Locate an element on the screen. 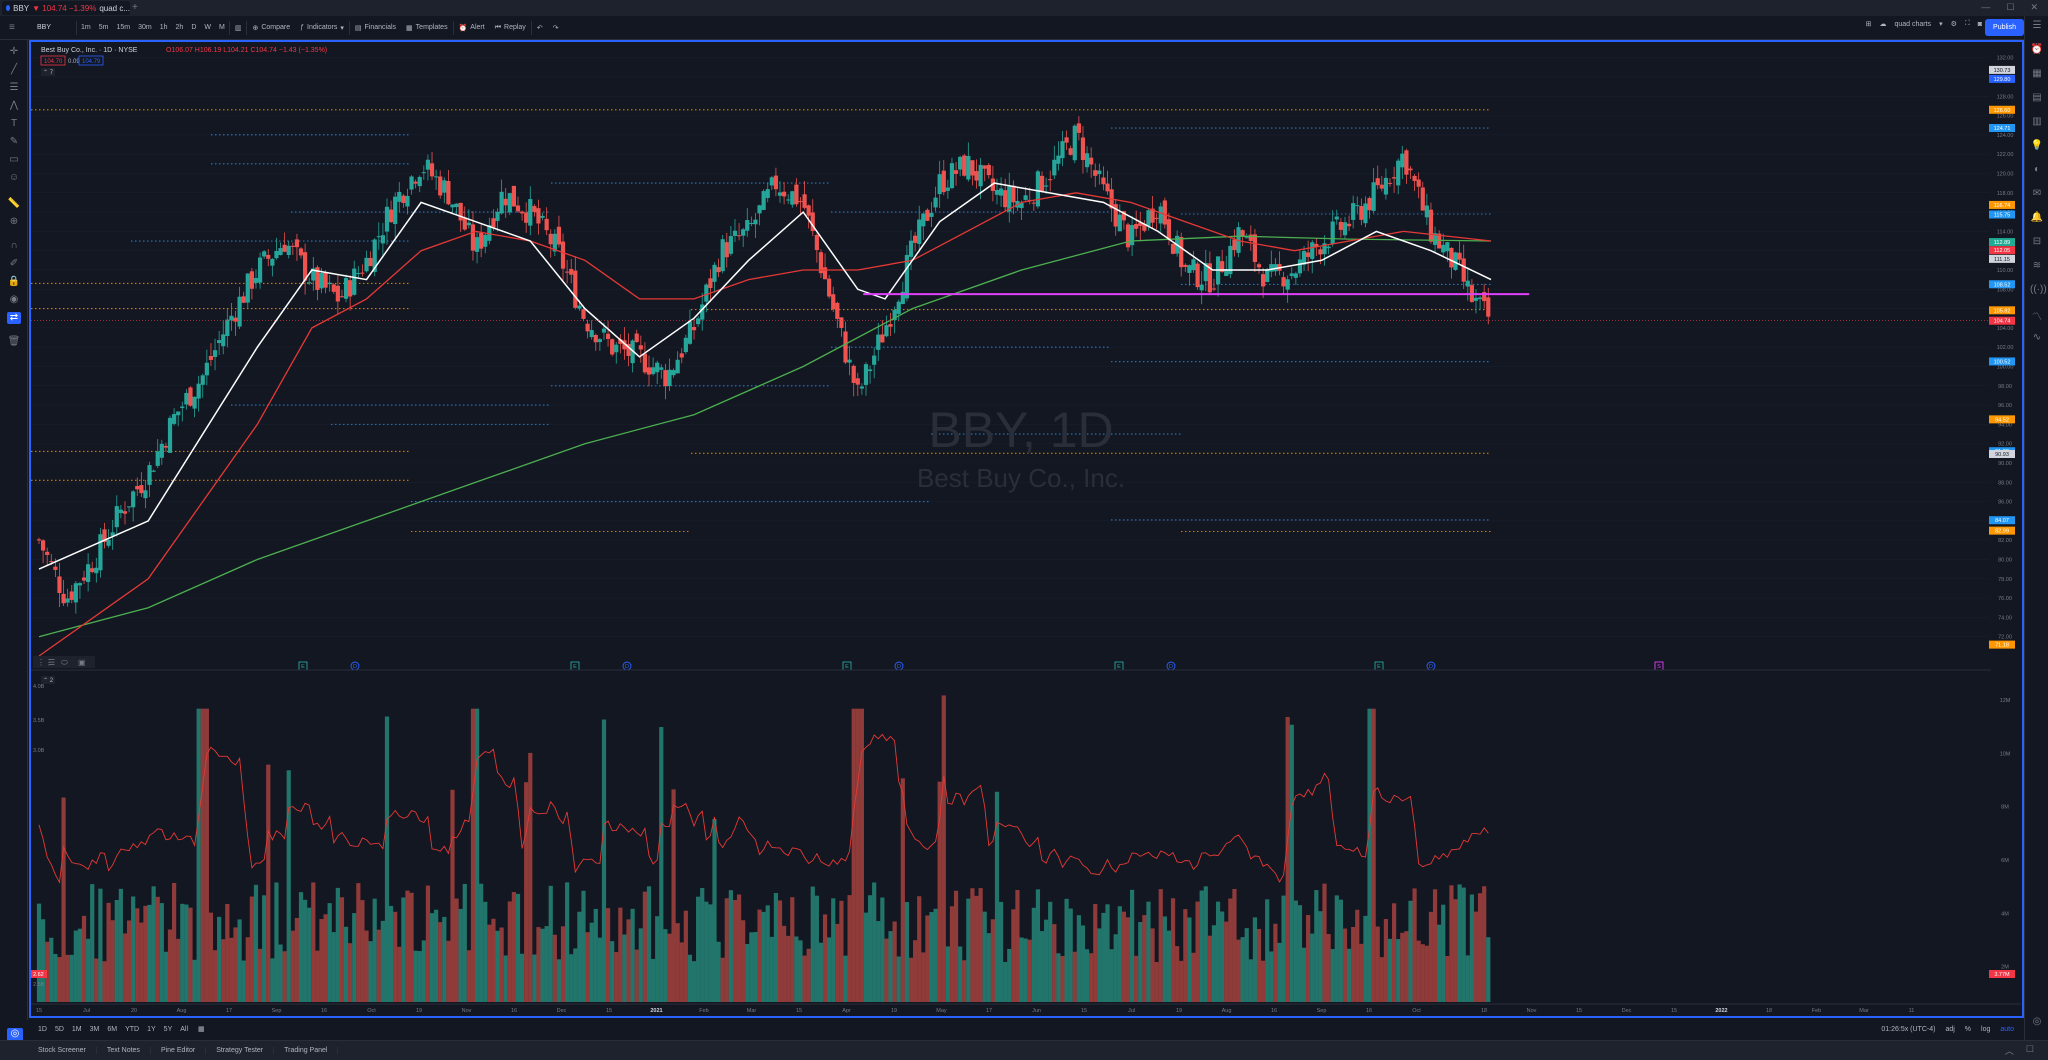 The height and width of the screenshot is (1060, 2048). redo-button: ↷ is located at coordinates (556, 28).